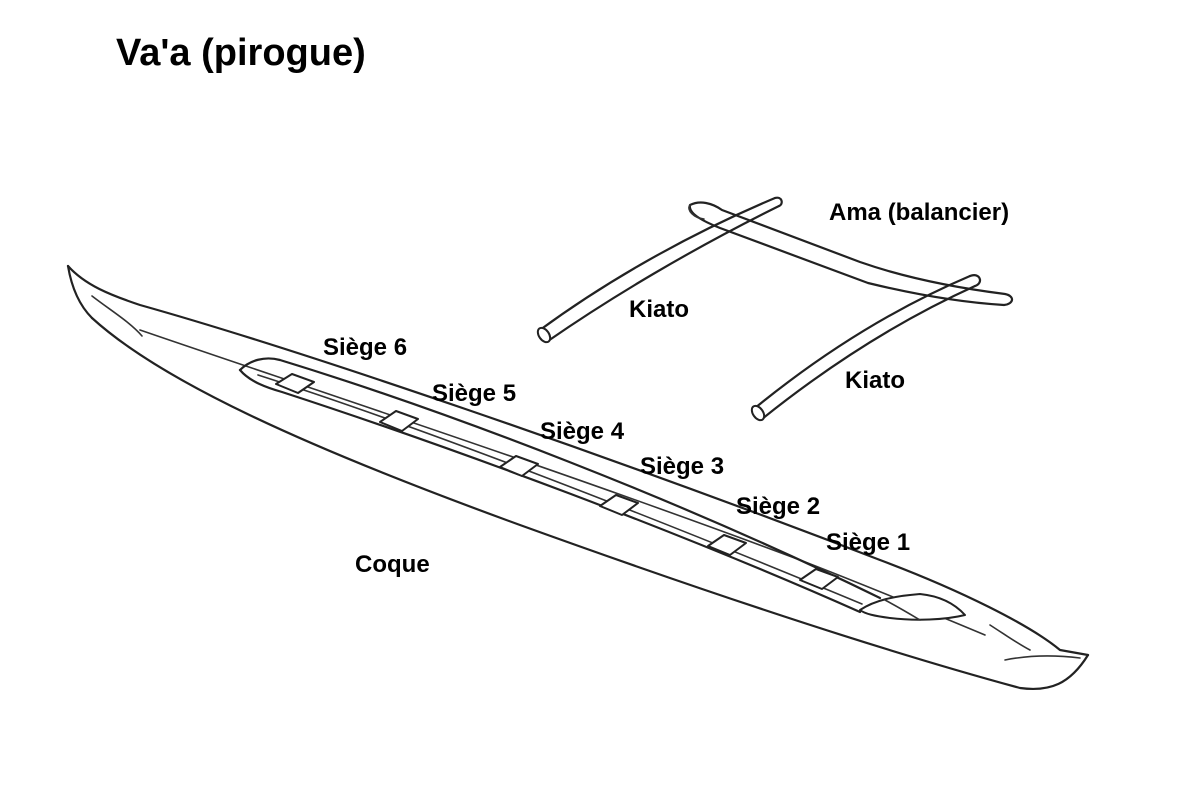 The width and height of the screenshot is (1196, 802). I want to click on seat-4-board, so click(519, 466).